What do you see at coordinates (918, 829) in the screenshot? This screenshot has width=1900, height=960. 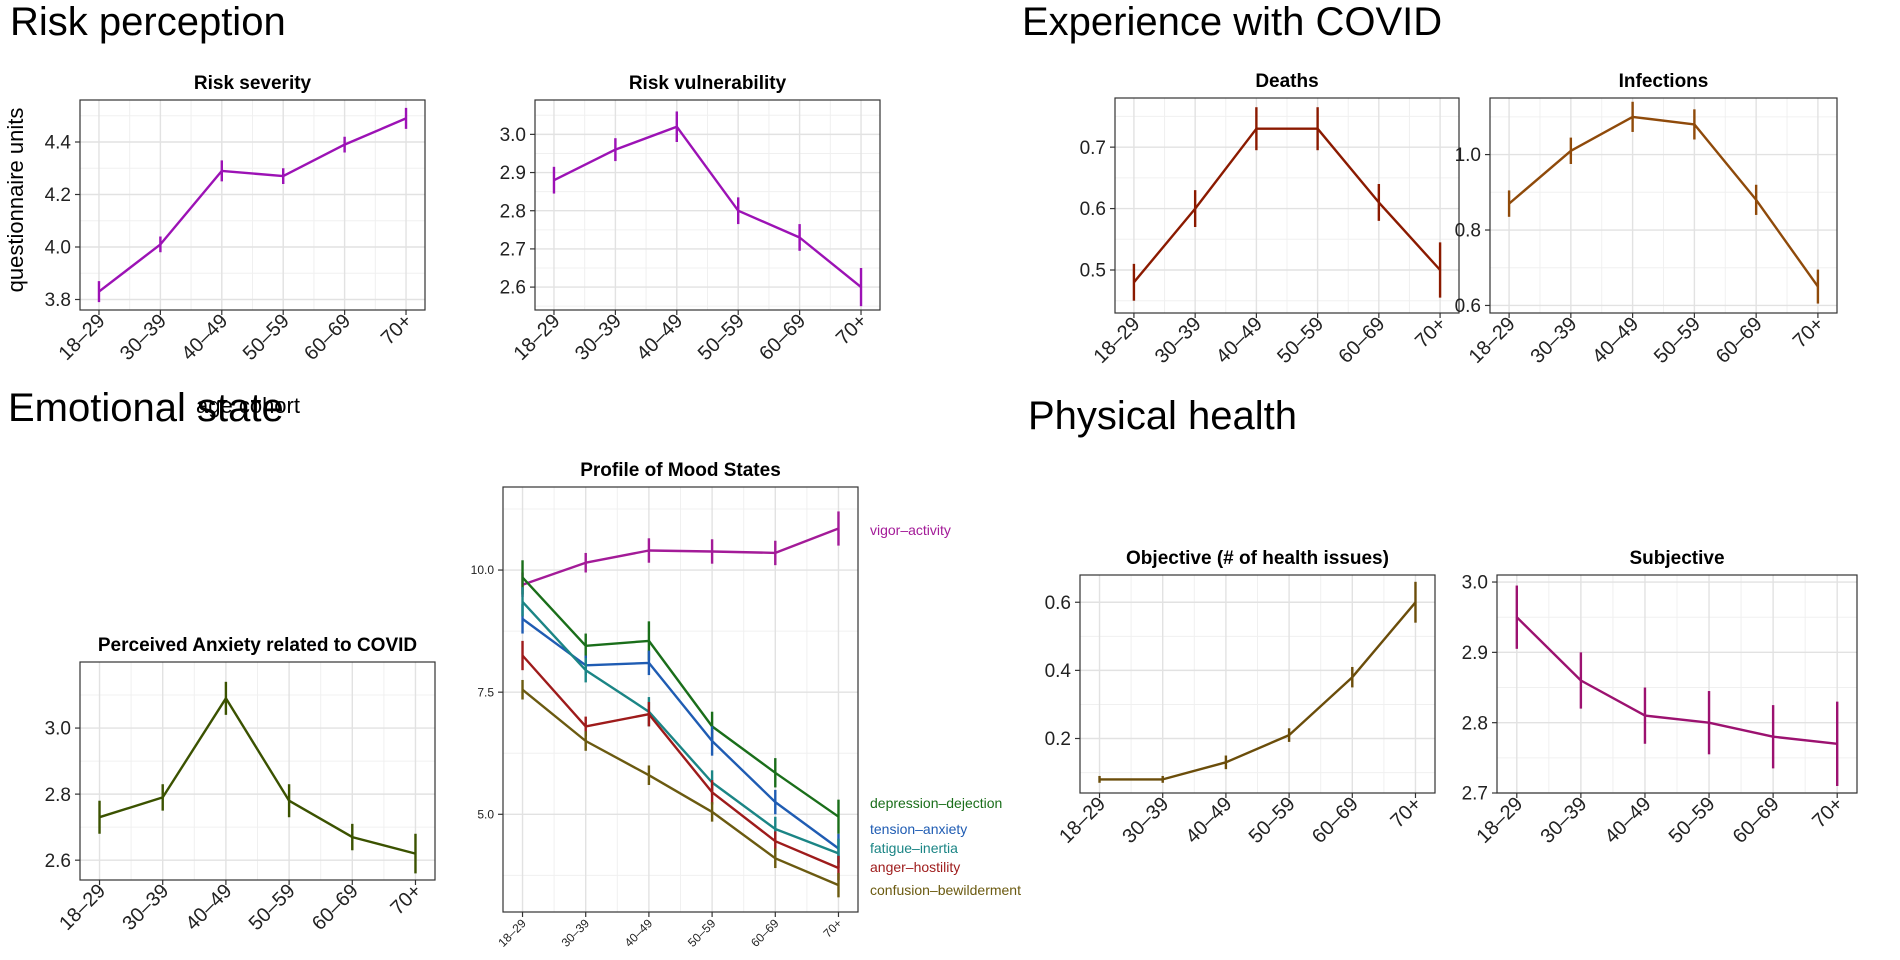 I see `series-label: tension–anxiety` at bounding box center [918, 829].